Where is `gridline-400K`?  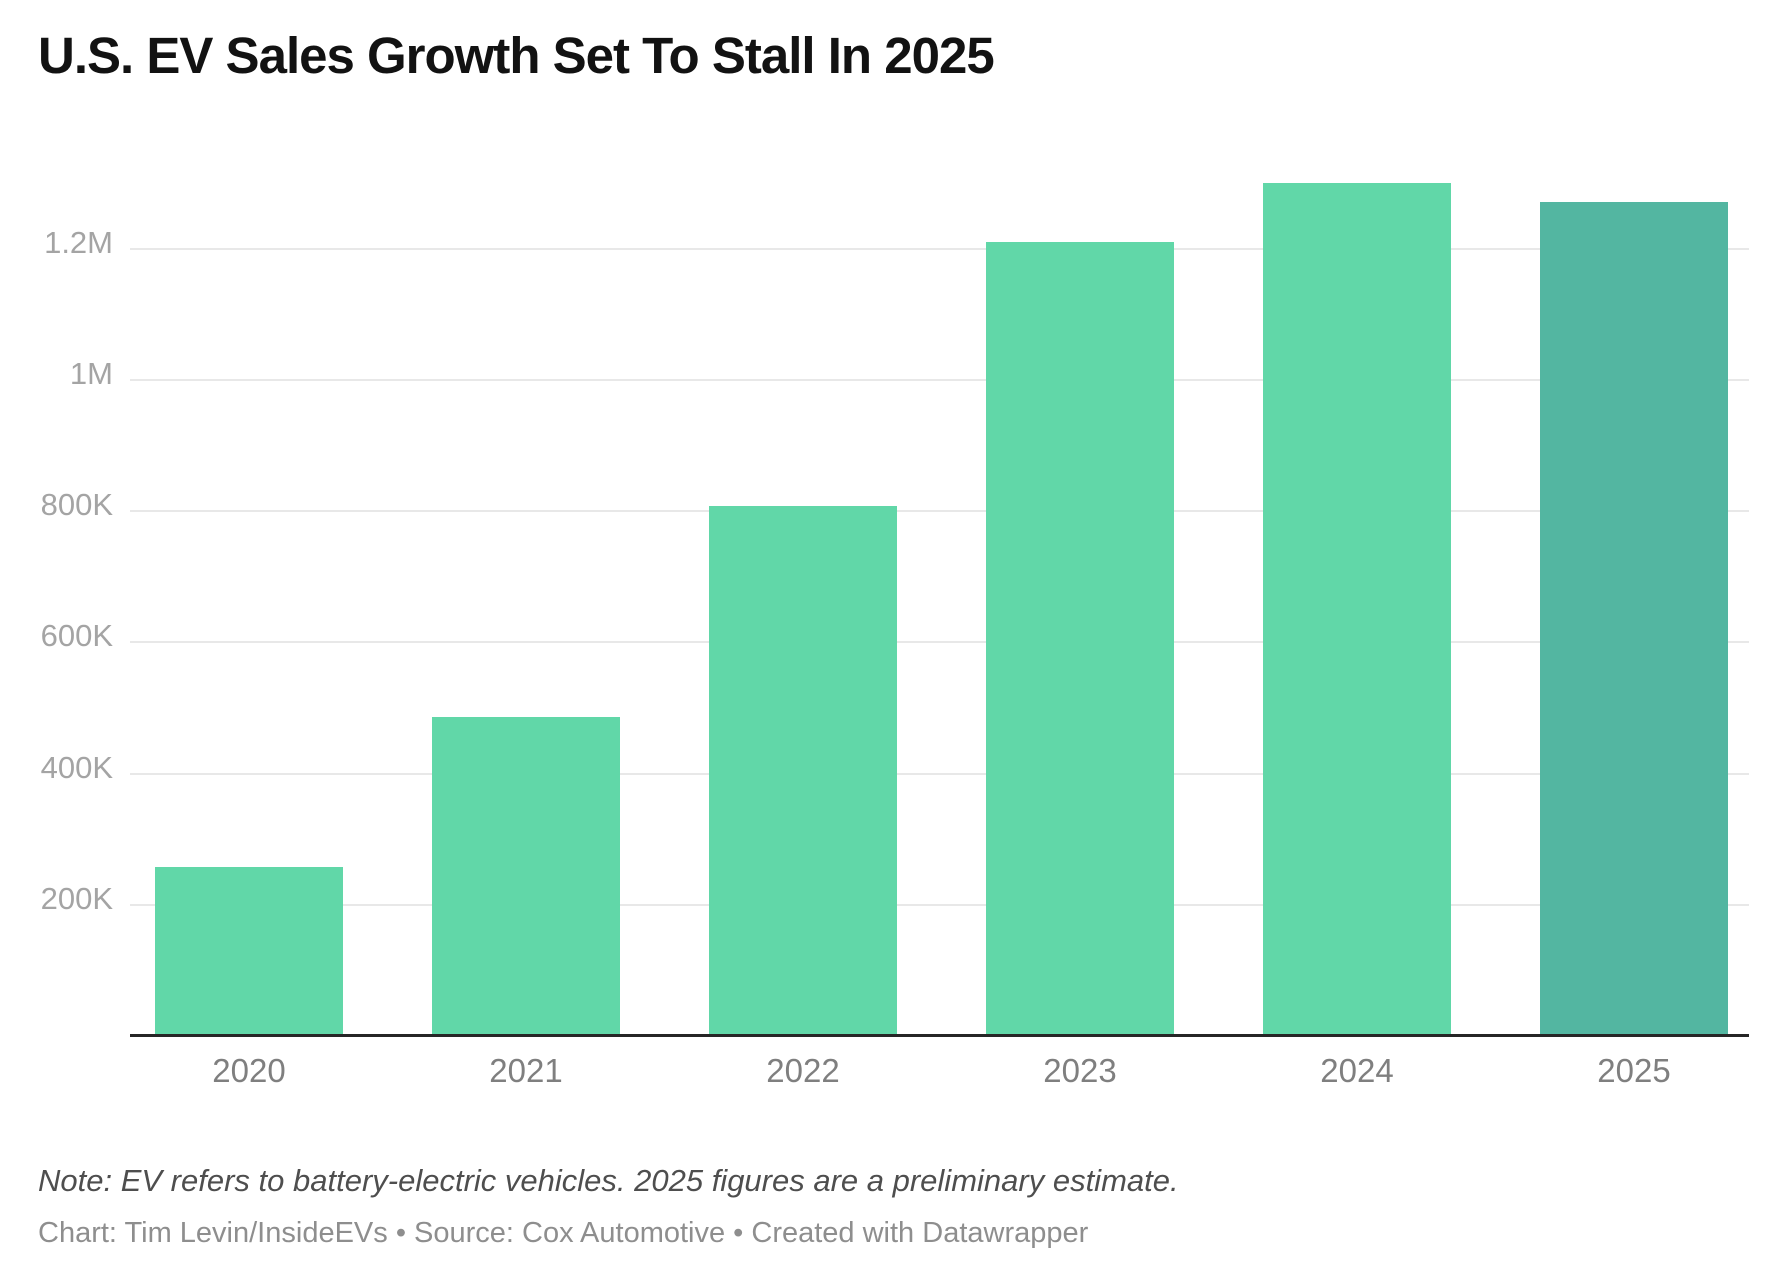
gridline-400K is located at coordinates (939, 773).